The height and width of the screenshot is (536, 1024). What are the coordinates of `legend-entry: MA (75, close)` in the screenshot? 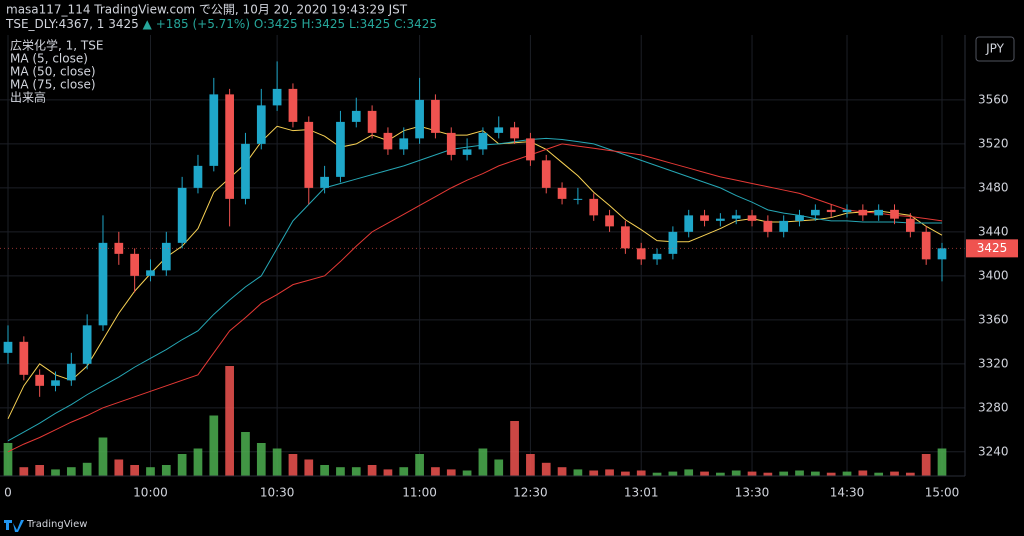 It's located at (53, 85).